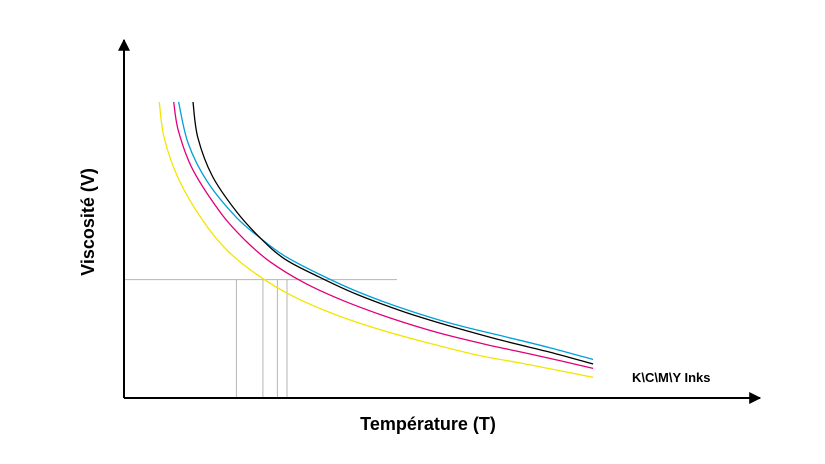 This screenshot has width=825, height=464. Describe the element at coordinates (671, 377) in the screenshot. I see `series-annotation: K\C\M\Y Inks` at that location.